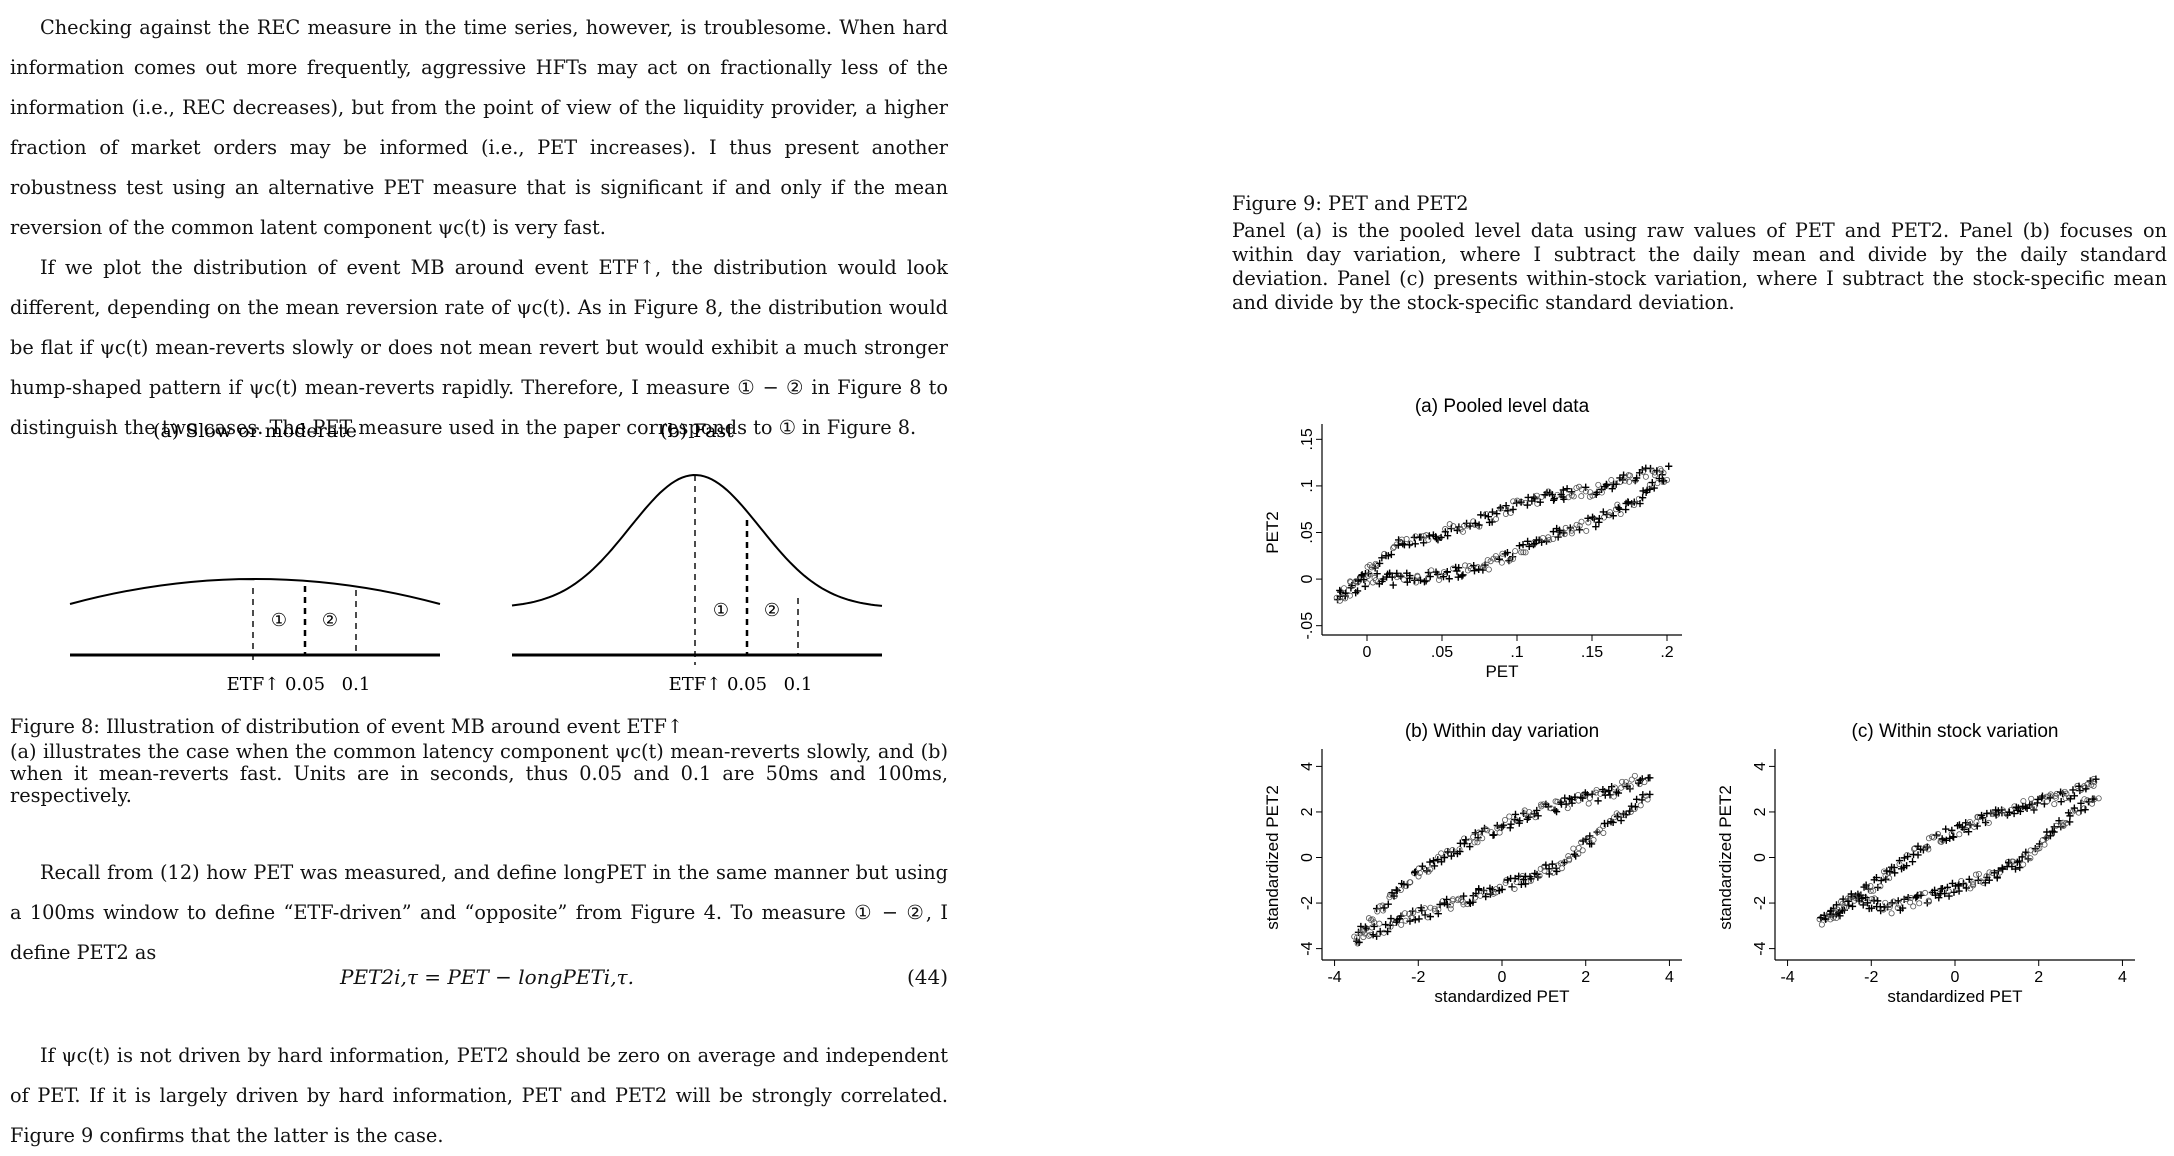  I want to click on y-axis-label: PET2, so click(1272, 532).